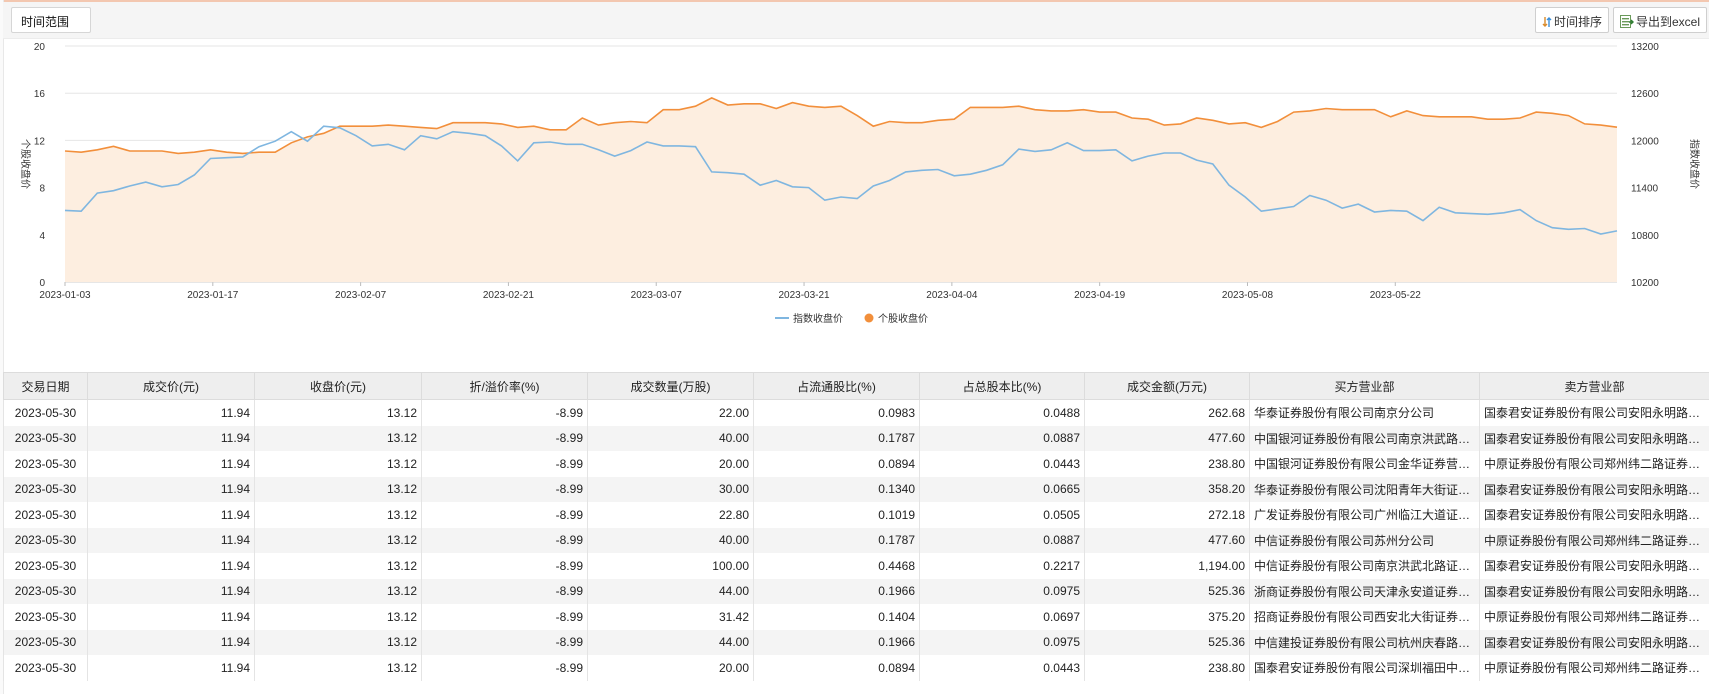 The width and height of the screenshot is (1709, 694). I want to click on cell-trade-amount: 477.60, so click(1167, 438).